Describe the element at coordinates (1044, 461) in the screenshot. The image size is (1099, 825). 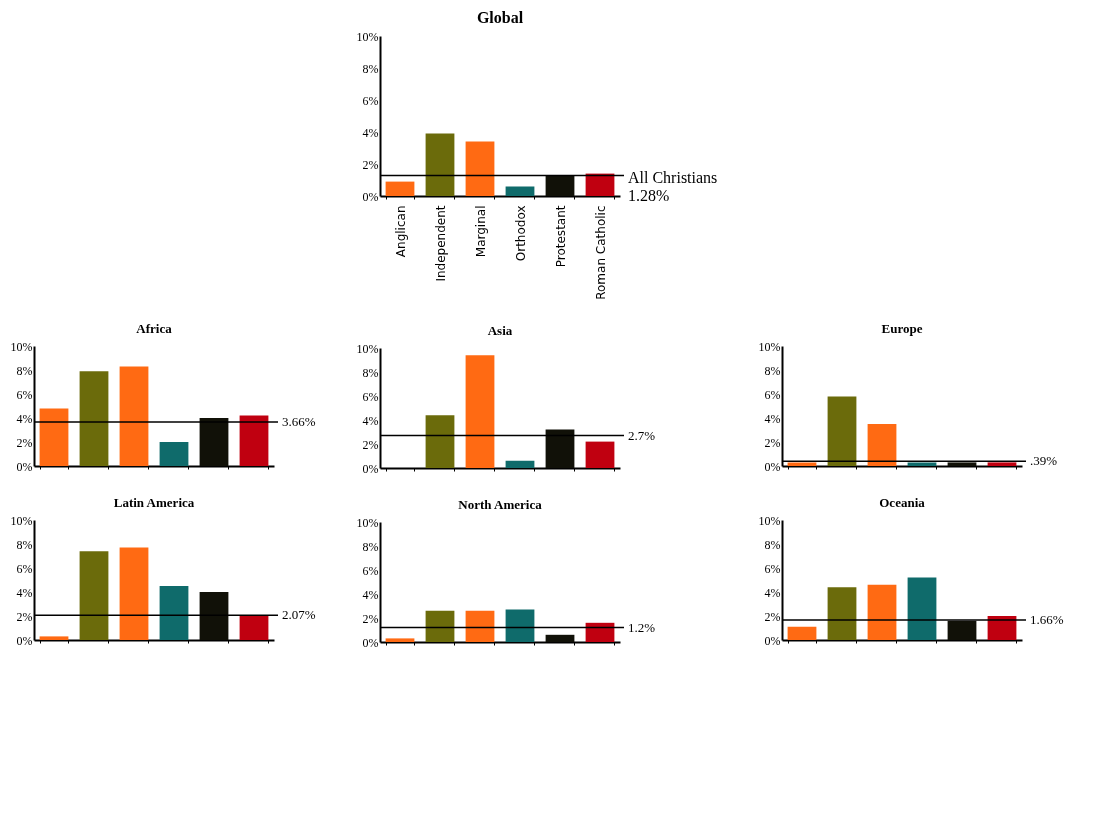
I see `ref-line-label: .39%` at that location.